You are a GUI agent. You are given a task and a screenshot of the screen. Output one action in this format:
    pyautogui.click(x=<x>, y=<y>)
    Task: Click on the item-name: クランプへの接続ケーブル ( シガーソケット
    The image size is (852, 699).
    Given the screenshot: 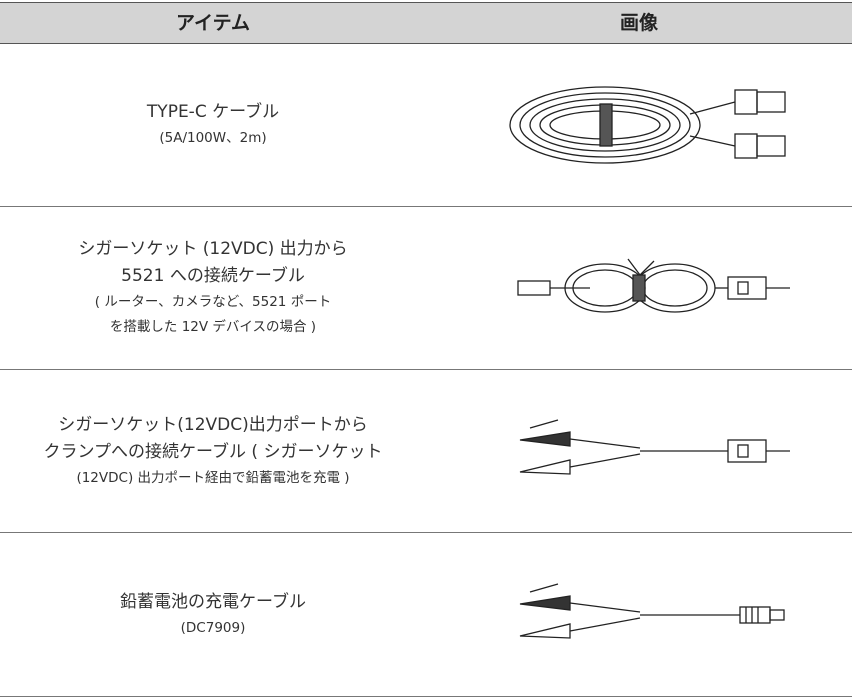 What is the action you would take?
    pyautogui.click(x=213, y=451)
    